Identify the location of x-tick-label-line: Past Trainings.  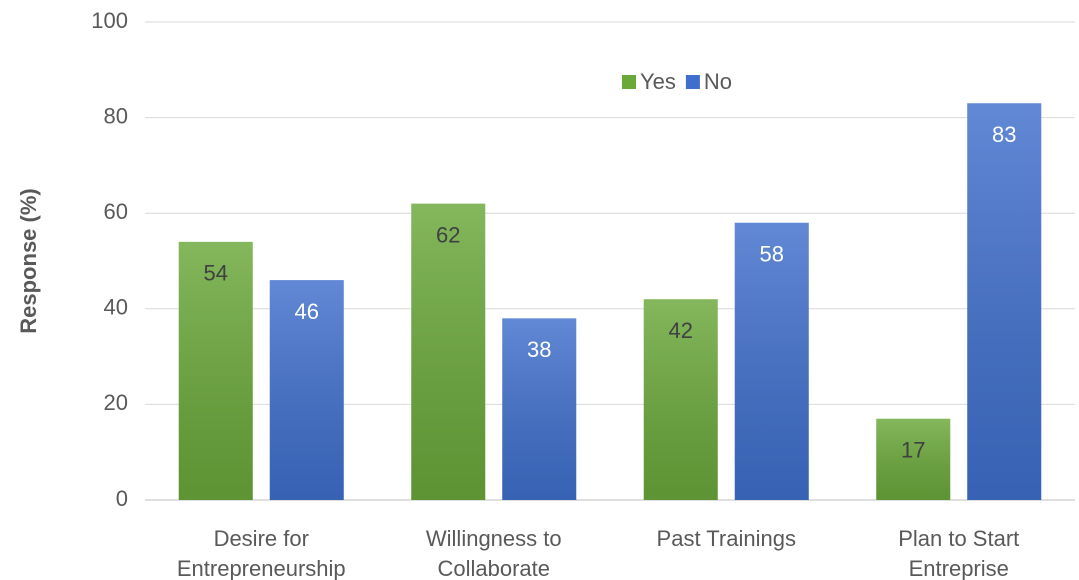
(726, 538).